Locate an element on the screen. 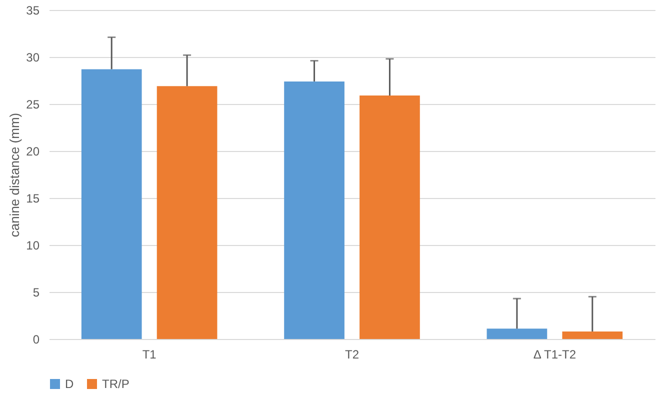  legend-label: TR/P is located at coordinates (116, 384).